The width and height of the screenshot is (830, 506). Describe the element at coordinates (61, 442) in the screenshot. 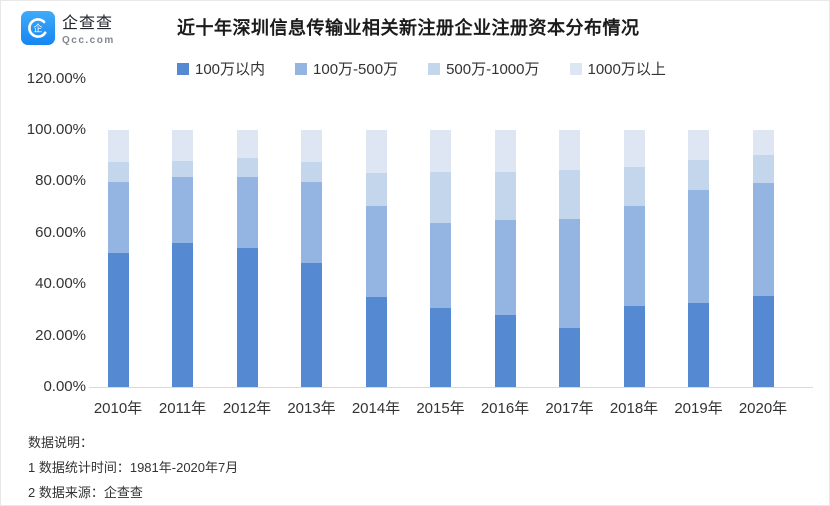

I see `notes-heading: 数据说明：` at that location.